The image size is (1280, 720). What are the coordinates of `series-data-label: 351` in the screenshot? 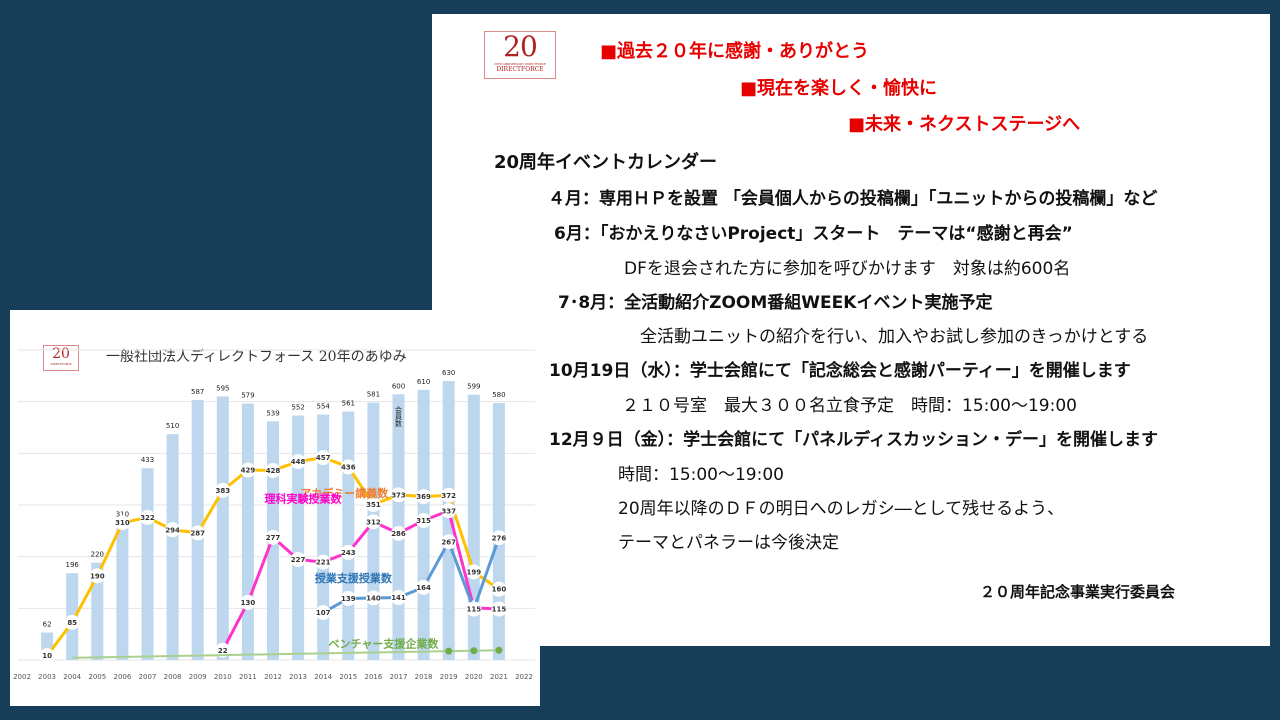 It's located at (373, 505).